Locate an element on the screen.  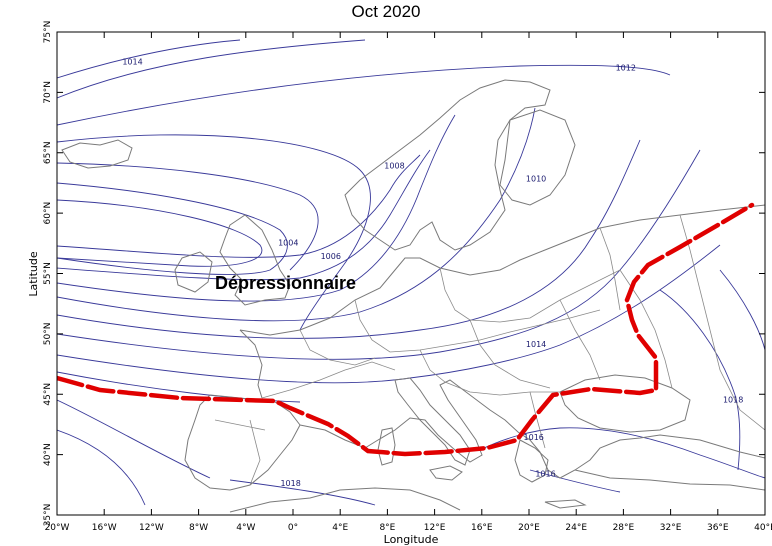
lat-tick-label: 65°N is located at coordinates (48, 152).